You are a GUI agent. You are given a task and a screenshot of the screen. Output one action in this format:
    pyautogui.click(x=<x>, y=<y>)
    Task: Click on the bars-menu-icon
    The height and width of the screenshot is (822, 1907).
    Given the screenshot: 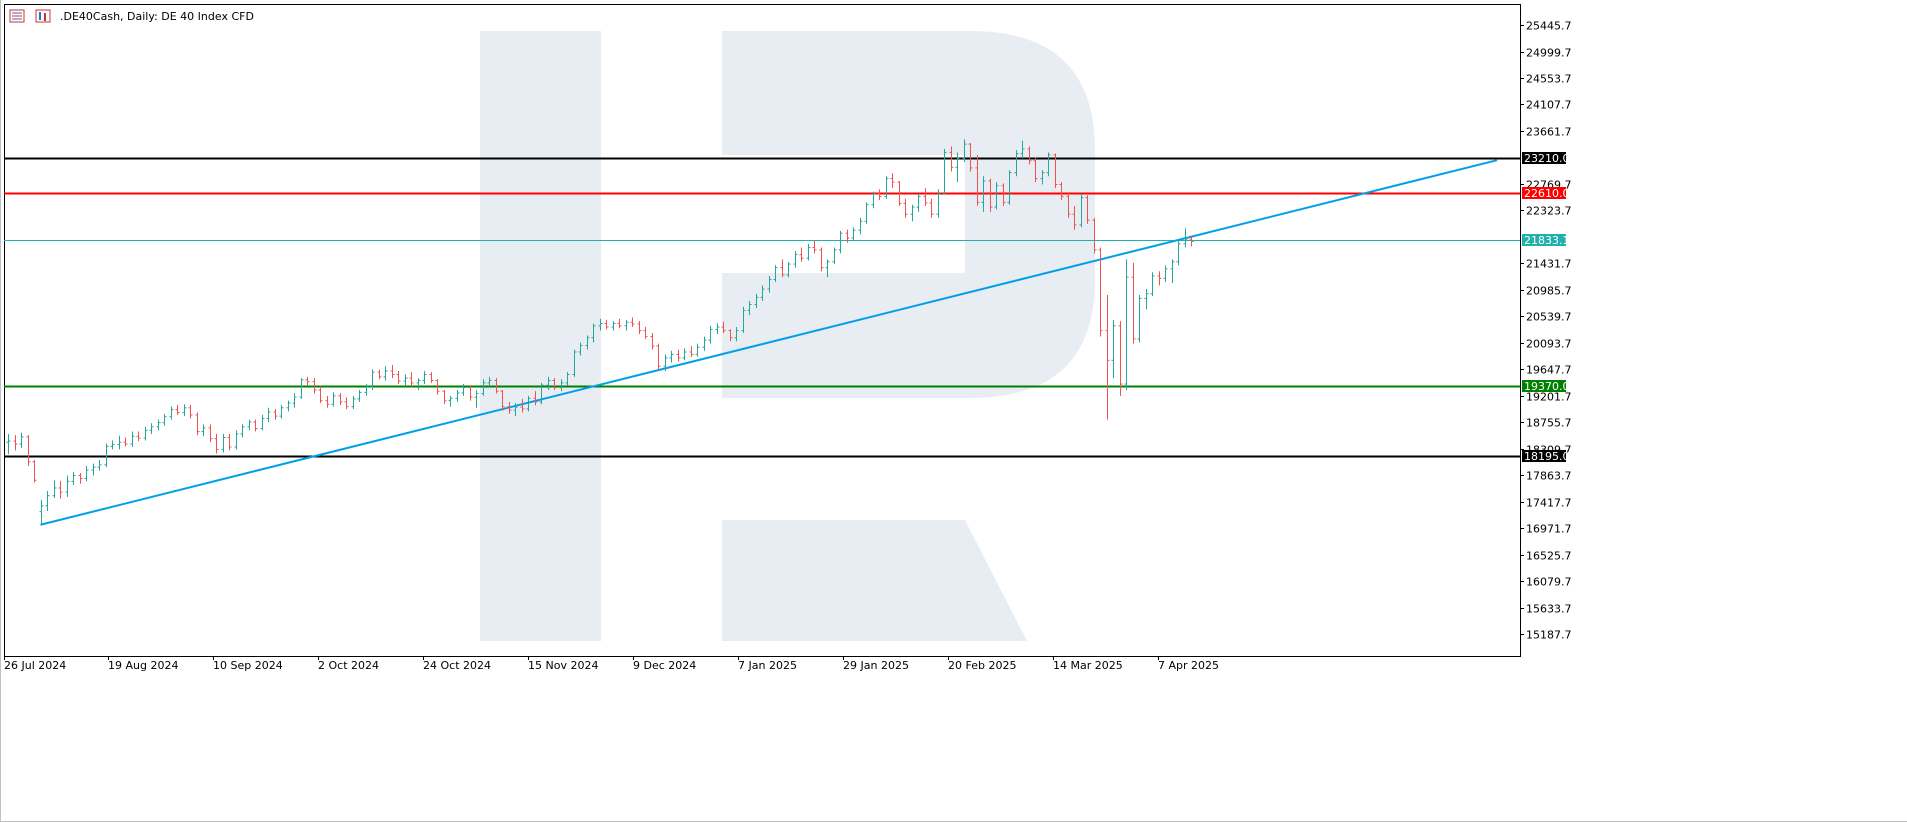 What is the action you would take?
    pyautogui.click(x=17, y=16)
    